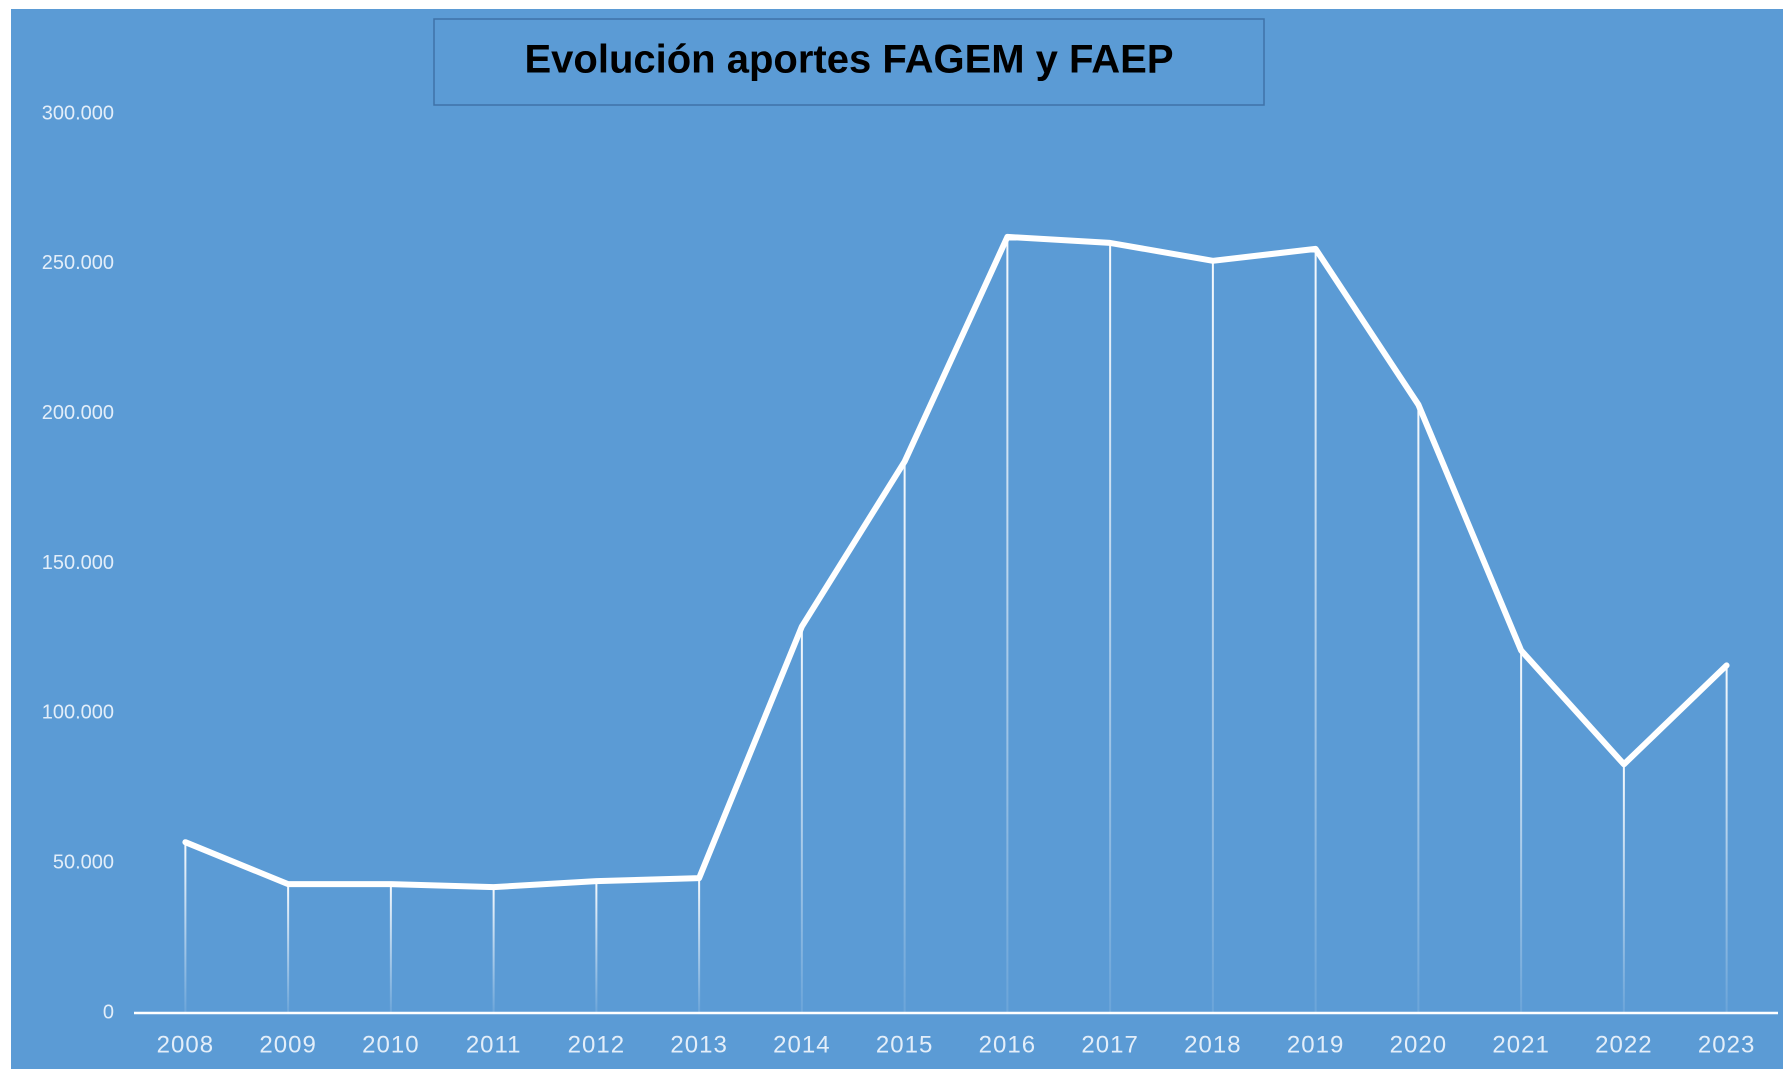  Describe the element at coordinates (1007, 1044) in the screenshot. I see `x-tick-label: 2016` at that location.